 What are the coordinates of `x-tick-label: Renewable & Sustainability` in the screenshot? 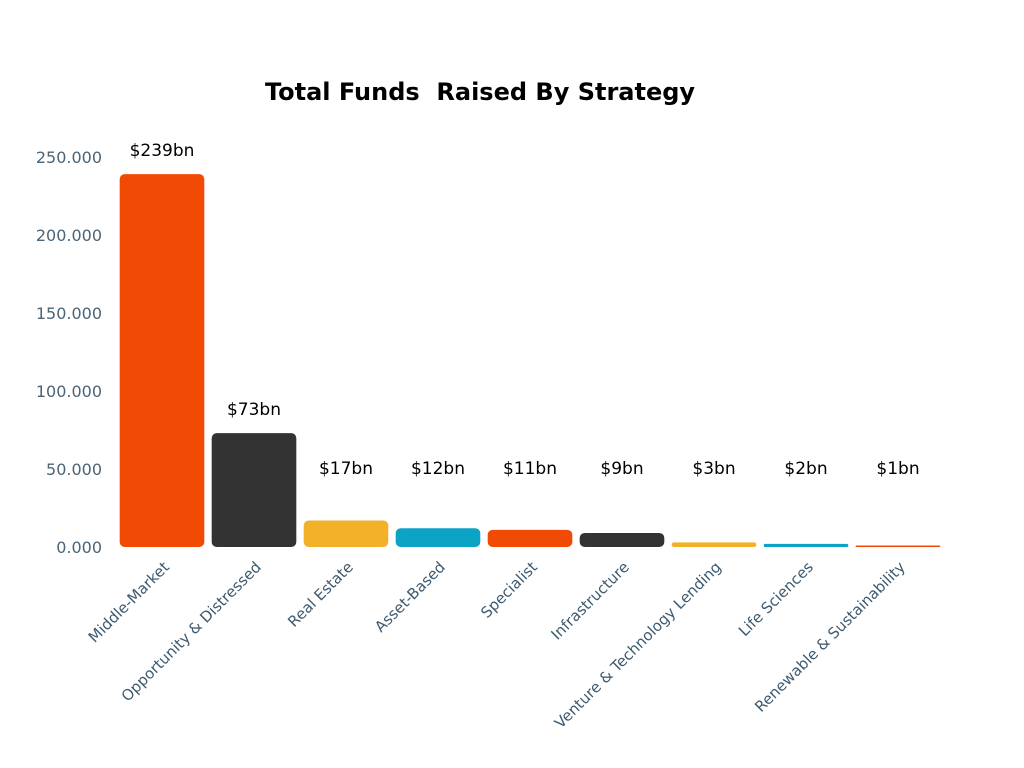 It's located at (830, 637).